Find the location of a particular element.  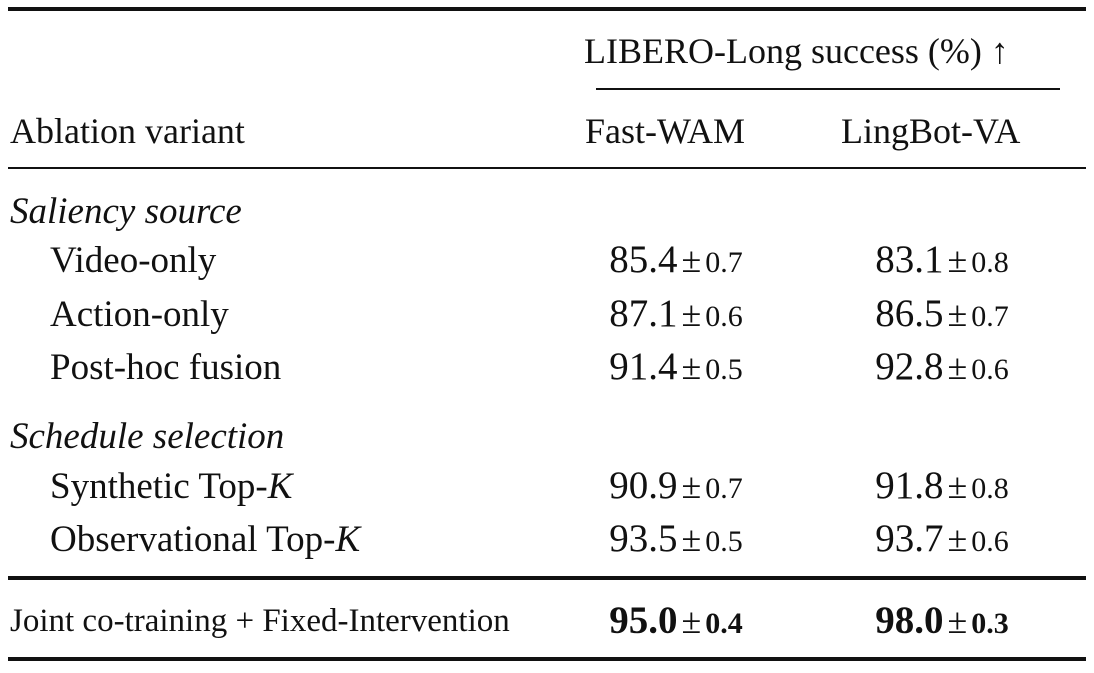

cell-sd: 0.4 is located at coordinates (724, 623).